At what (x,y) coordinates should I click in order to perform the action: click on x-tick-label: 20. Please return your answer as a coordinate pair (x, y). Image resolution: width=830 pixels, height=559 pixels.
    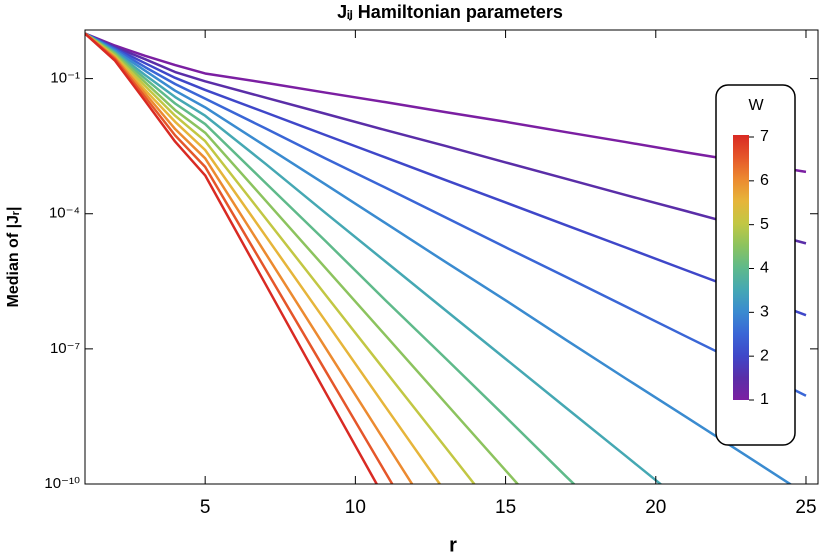
    Looking at the image, I should click on (655, 507).